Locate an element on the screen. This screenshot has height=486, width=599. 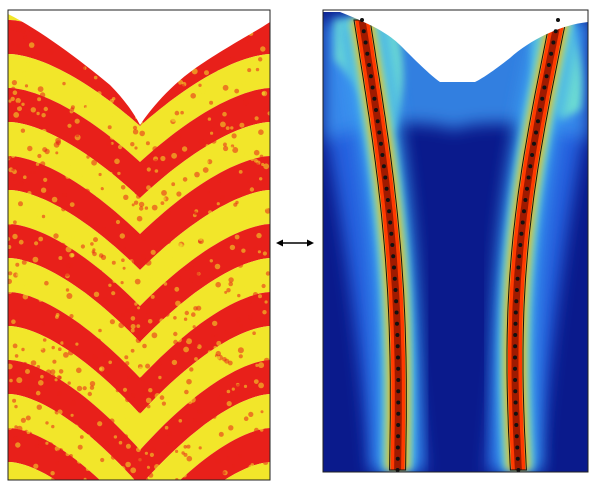
layer-band is located at coordinates (139, 248).